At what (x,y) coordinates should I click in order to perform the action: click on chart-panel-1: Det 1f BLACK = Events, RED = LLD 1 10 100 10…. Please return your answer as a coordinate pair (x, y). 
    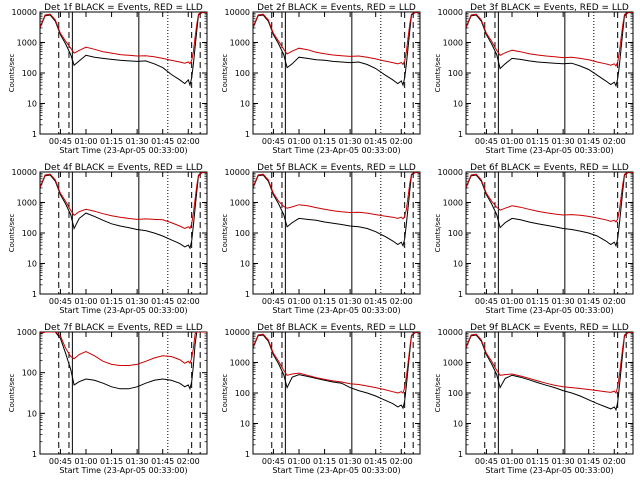
    Looking at the image, I should click on (108, 79).